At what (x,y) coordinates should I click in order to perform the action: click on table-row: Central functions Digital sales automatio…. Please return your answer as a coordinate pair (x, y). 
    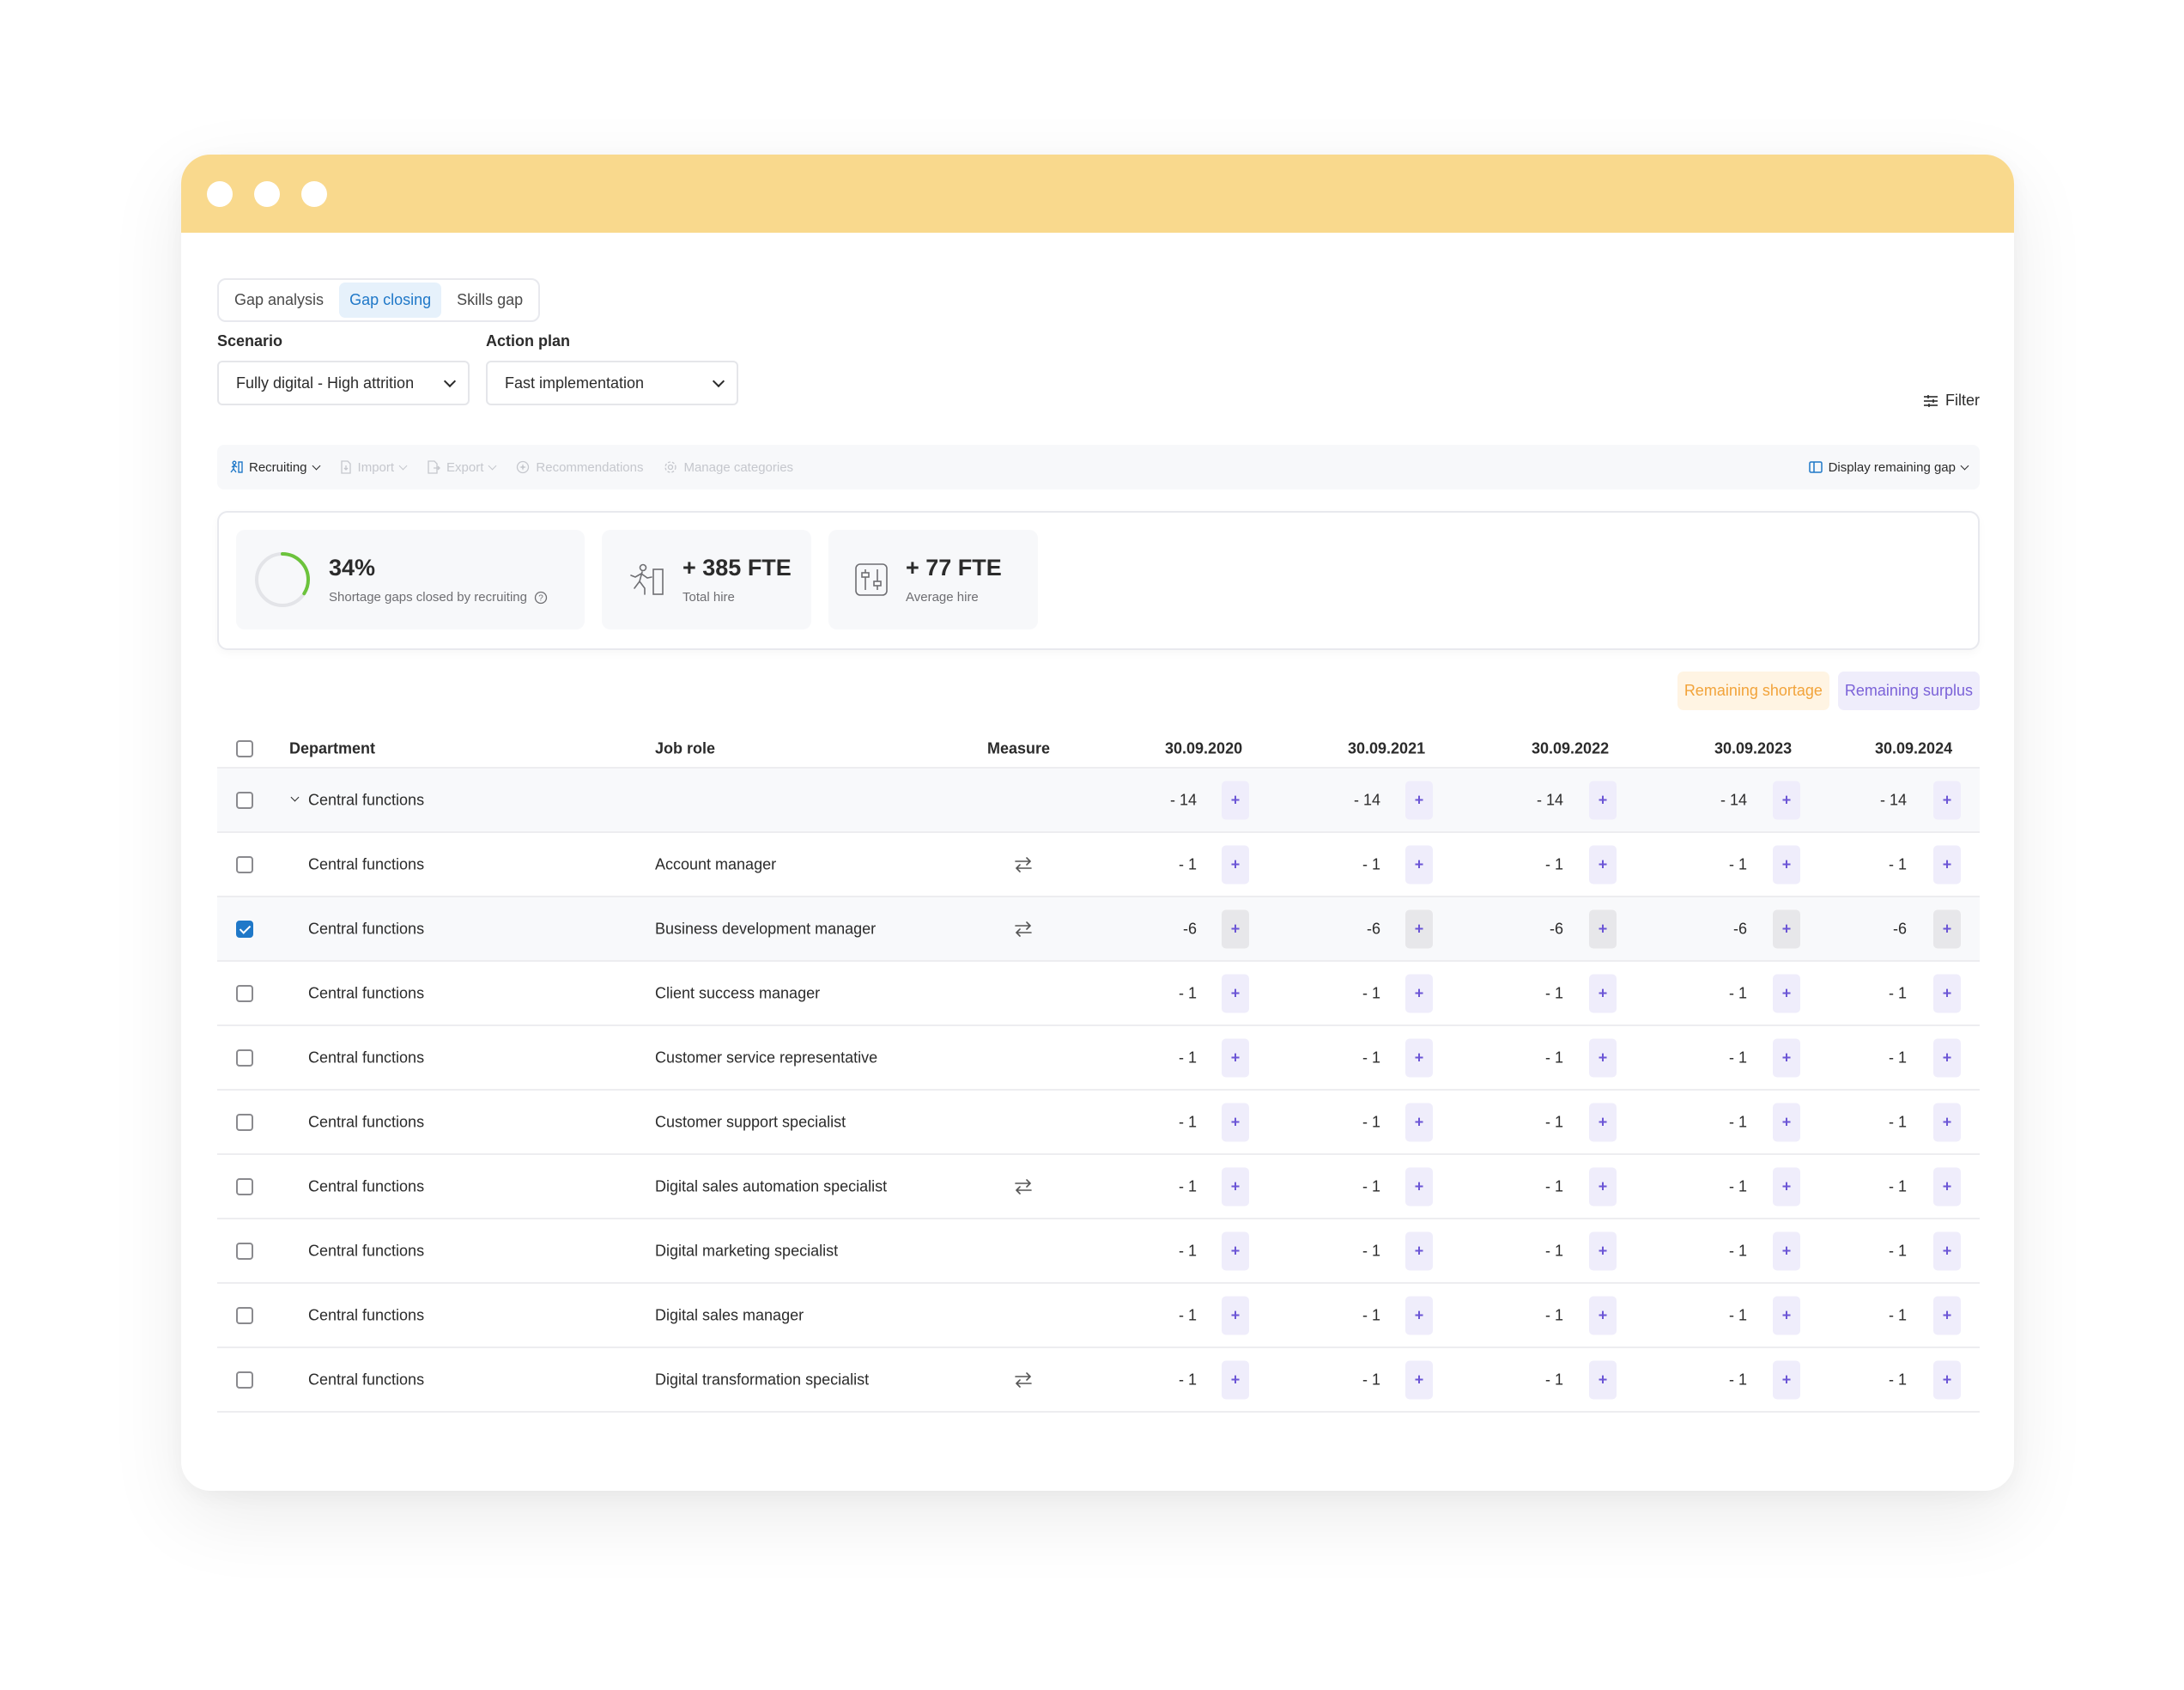
    Looking at the image, I should click on (1099, 1187).